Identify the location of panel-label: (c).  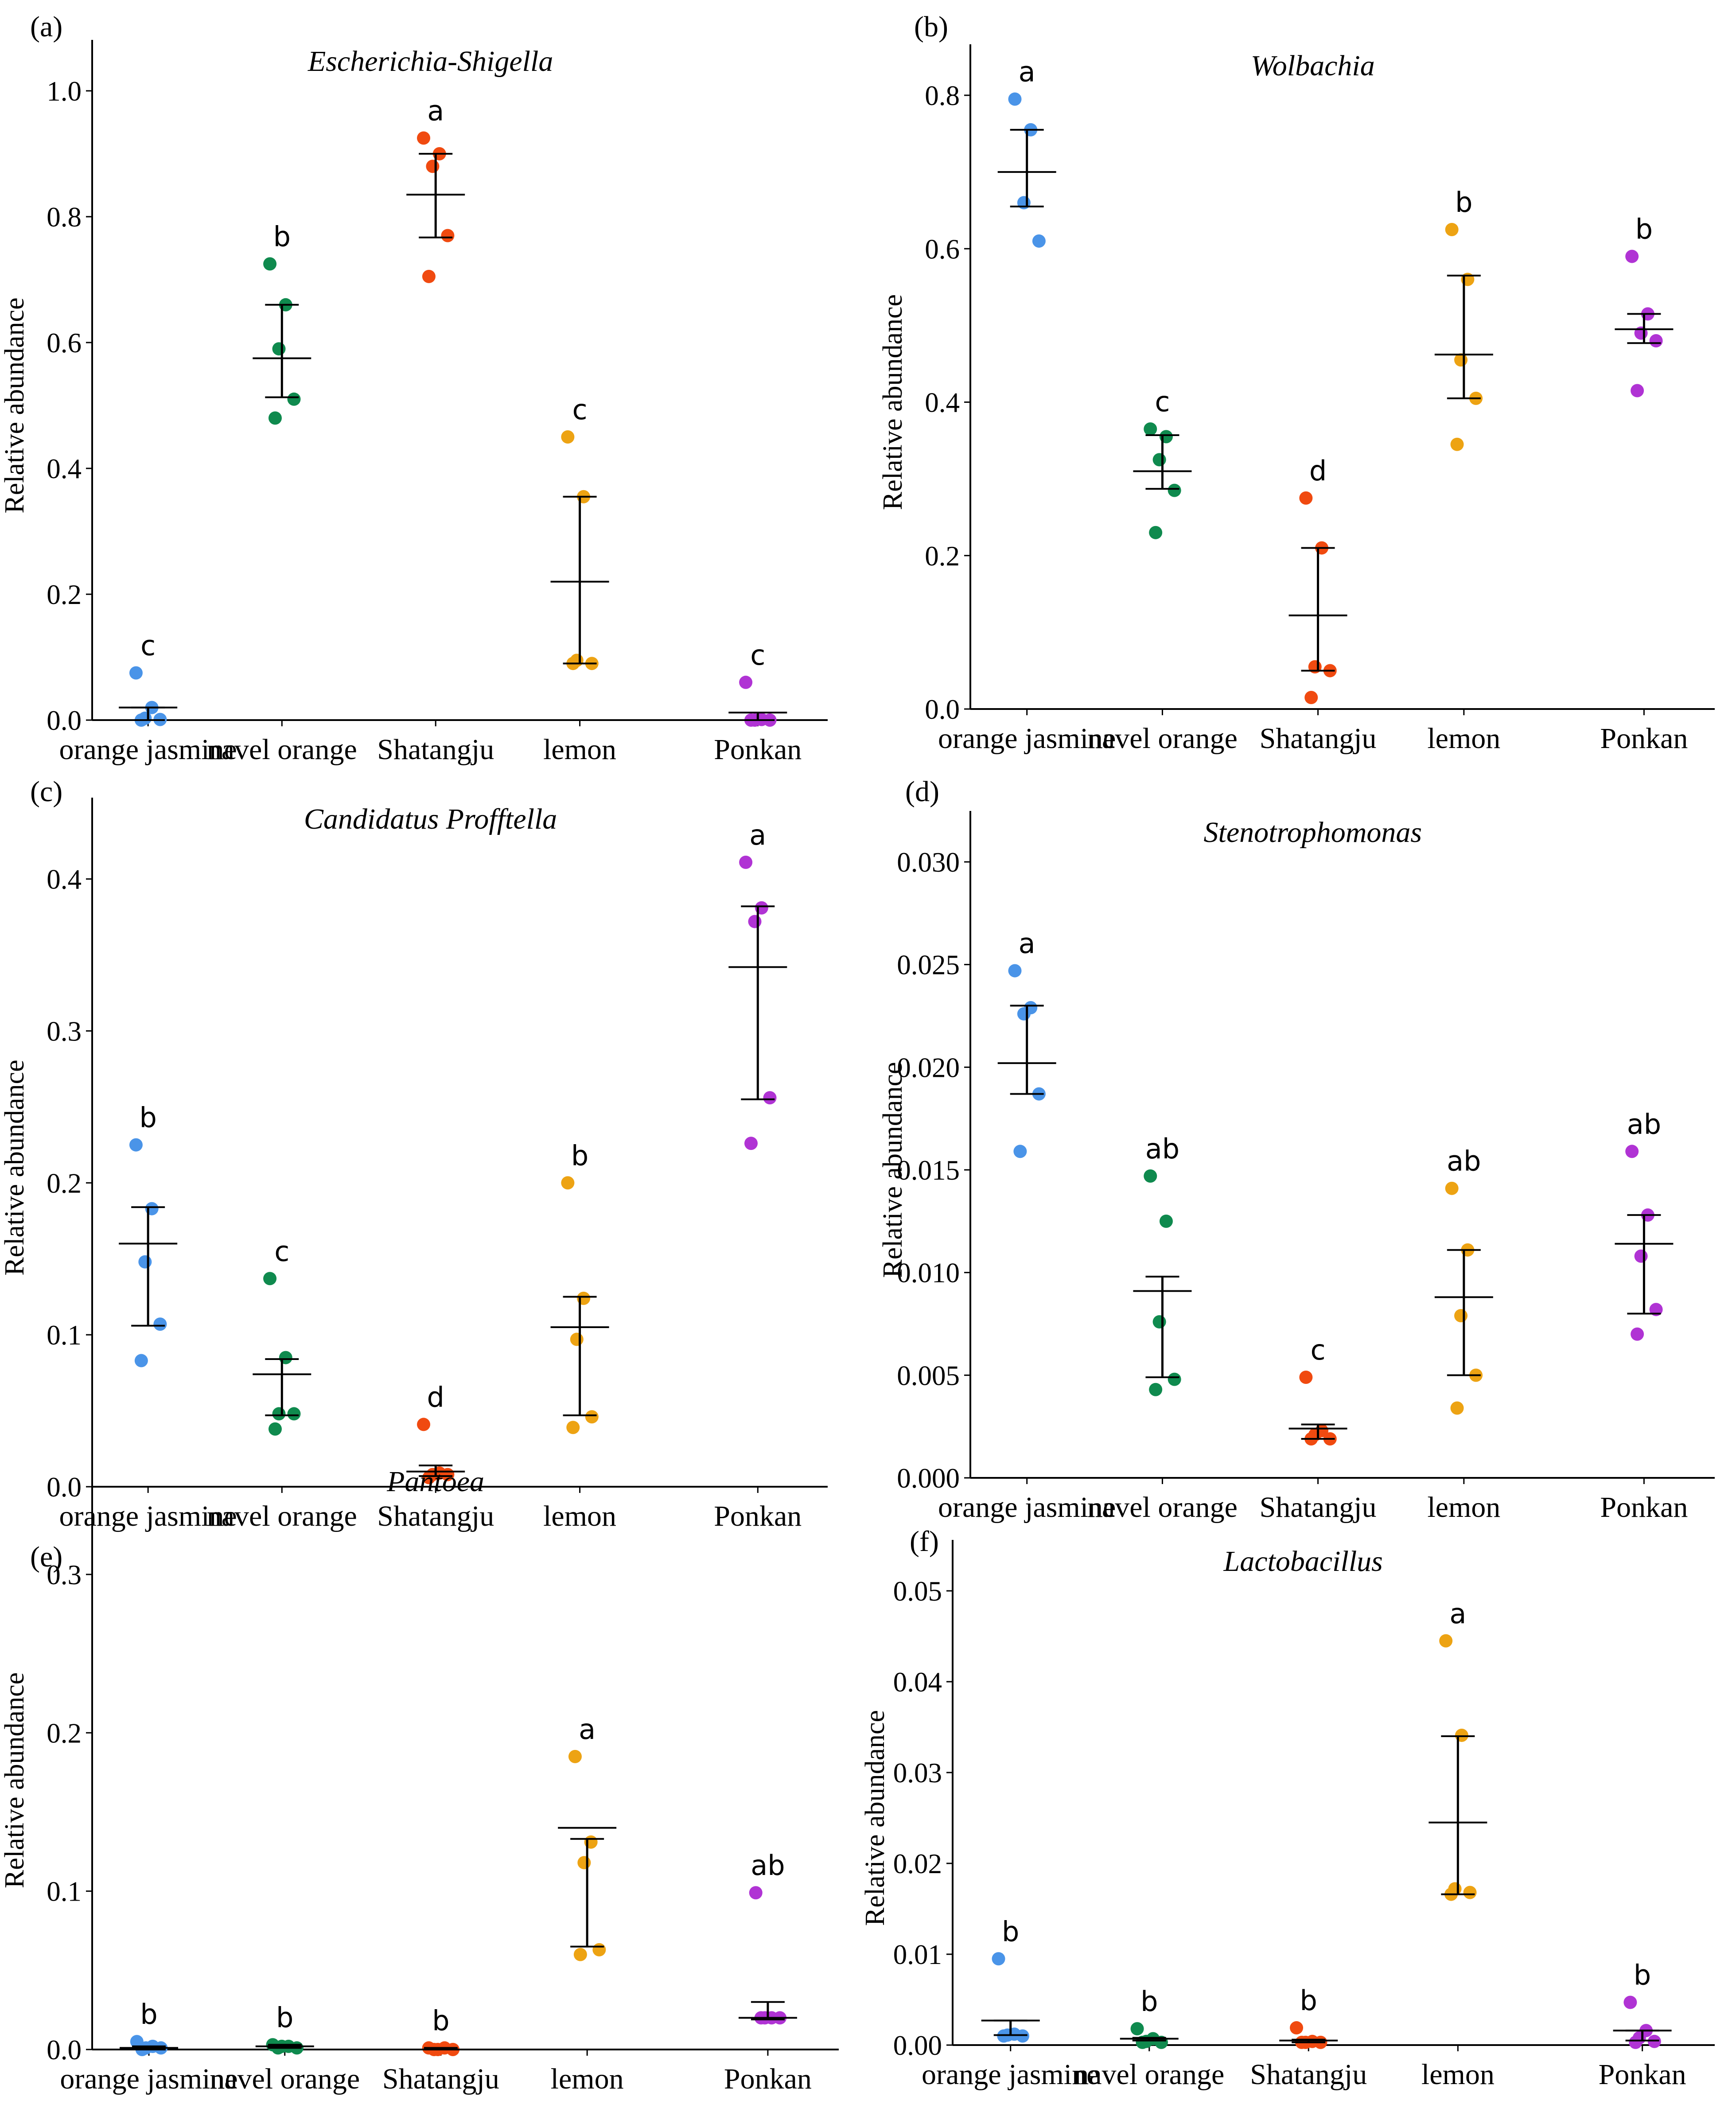
(46, 792).